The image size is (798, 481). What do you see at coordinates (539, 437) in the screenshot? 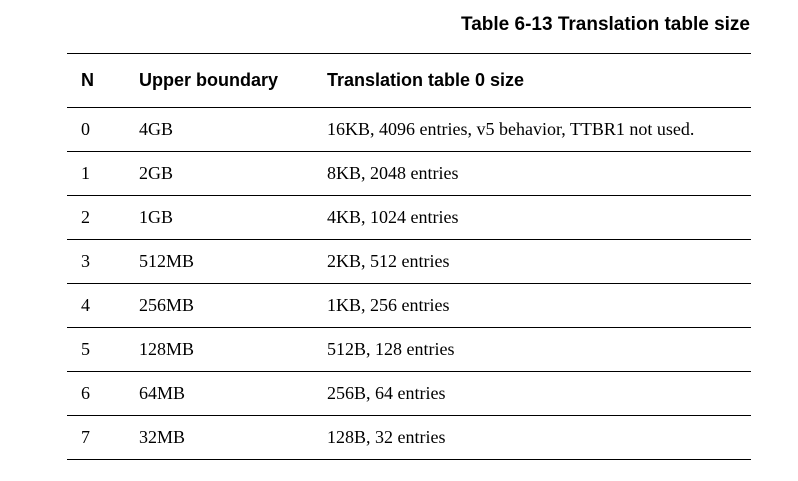
I see `cell-table-size: 128B, 32 entries` at bounding box center [539, 437].